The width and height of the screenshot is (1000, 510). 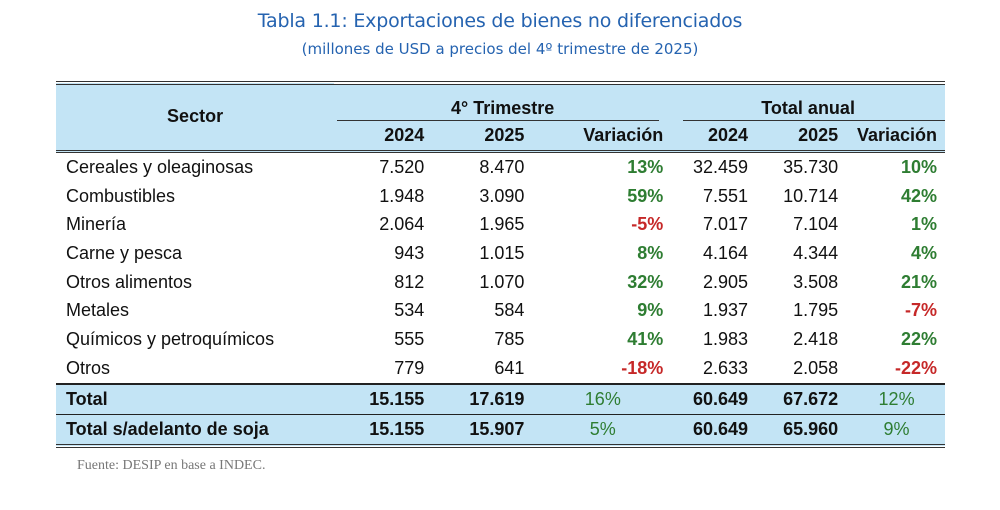 What do you see at coordinates (484, 399) in the screenshot?
I see `q-2025-cell: 17.619` at bounding box center [484, 399].